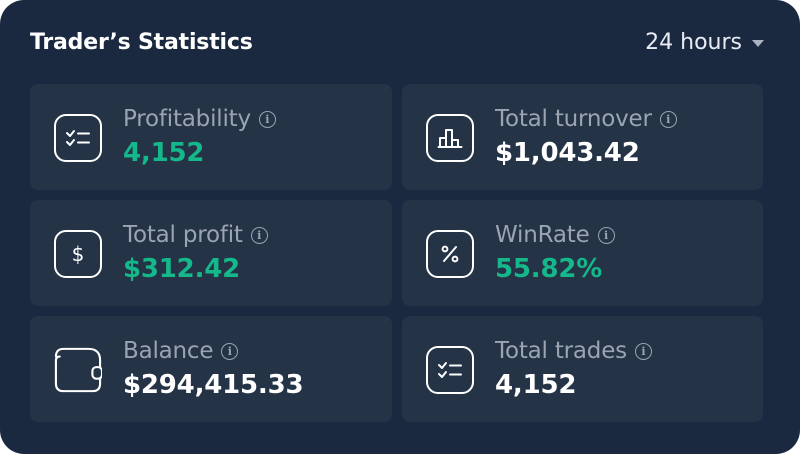  Describe the element at coordinates (582, 137) in the screenshot. I see `stat-card-total-turnover: Total turnover i $1,043.42` at that location.